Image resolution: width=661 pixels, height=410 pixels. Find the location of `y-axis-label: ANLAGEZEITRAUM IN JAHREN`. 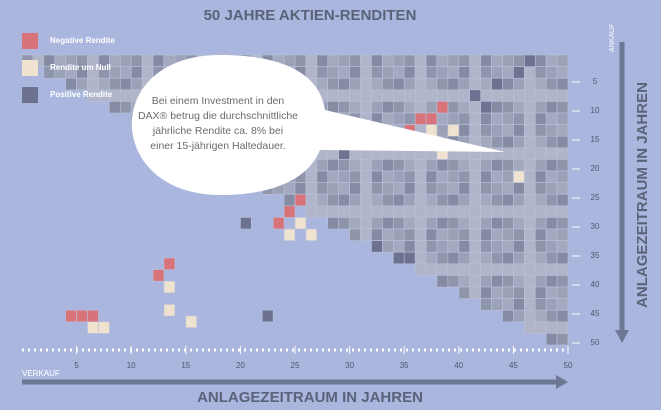

y-axis-label: ANLAGEZEITRAUM IN JAHREN is located at coordinates (642, 195).